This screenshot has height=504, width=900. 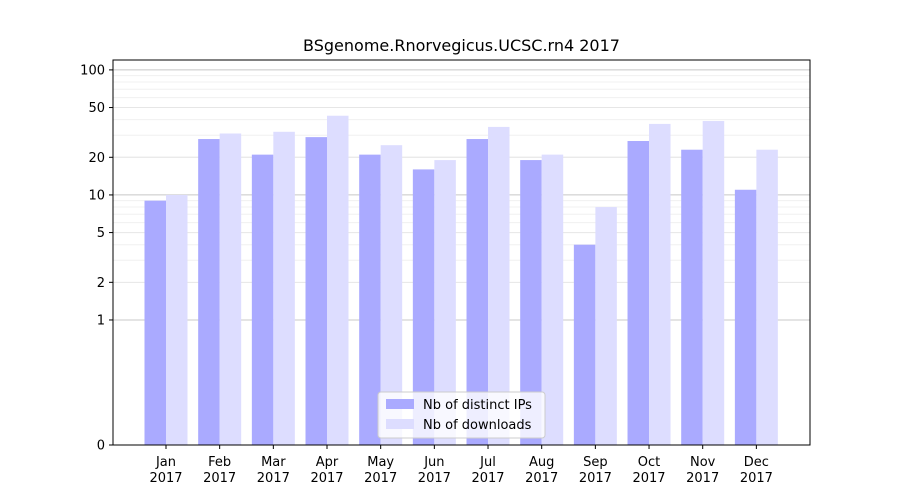 What do you see at coordinates (101, 446) in the screenshot?
I see `y-tick-label: 0` at bounding box center [101, 446].